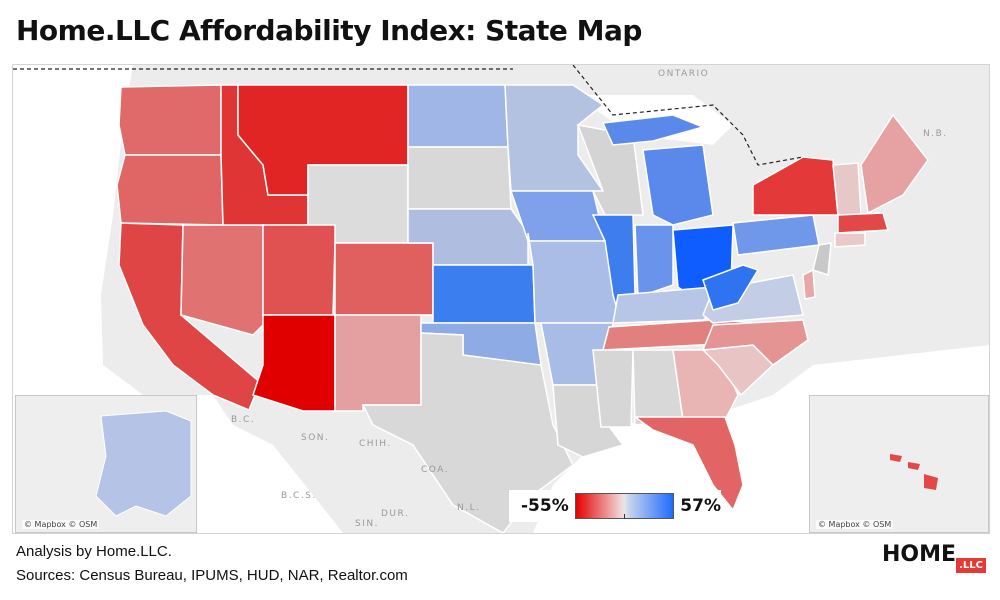  I want to click on label-chih: CHIH., so click(375, 444).